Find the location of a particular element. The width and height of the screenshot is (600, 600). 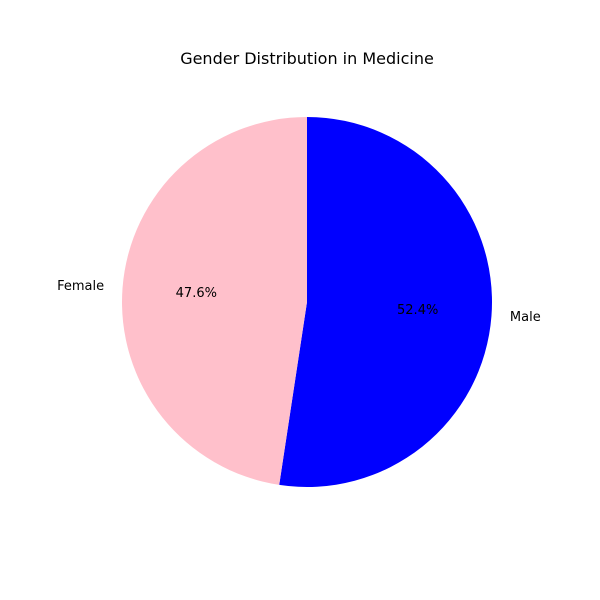

slice-label-male: Male is located at coordinates (525, 317).